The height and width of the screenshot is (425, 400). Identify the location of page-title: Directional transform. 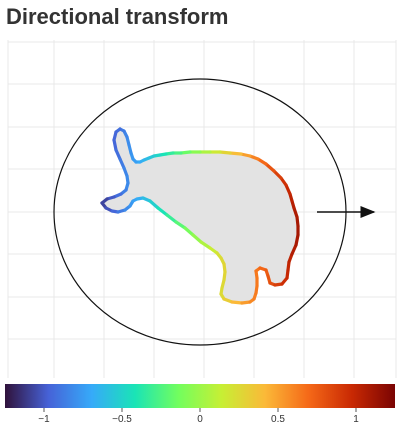
(117, 16).